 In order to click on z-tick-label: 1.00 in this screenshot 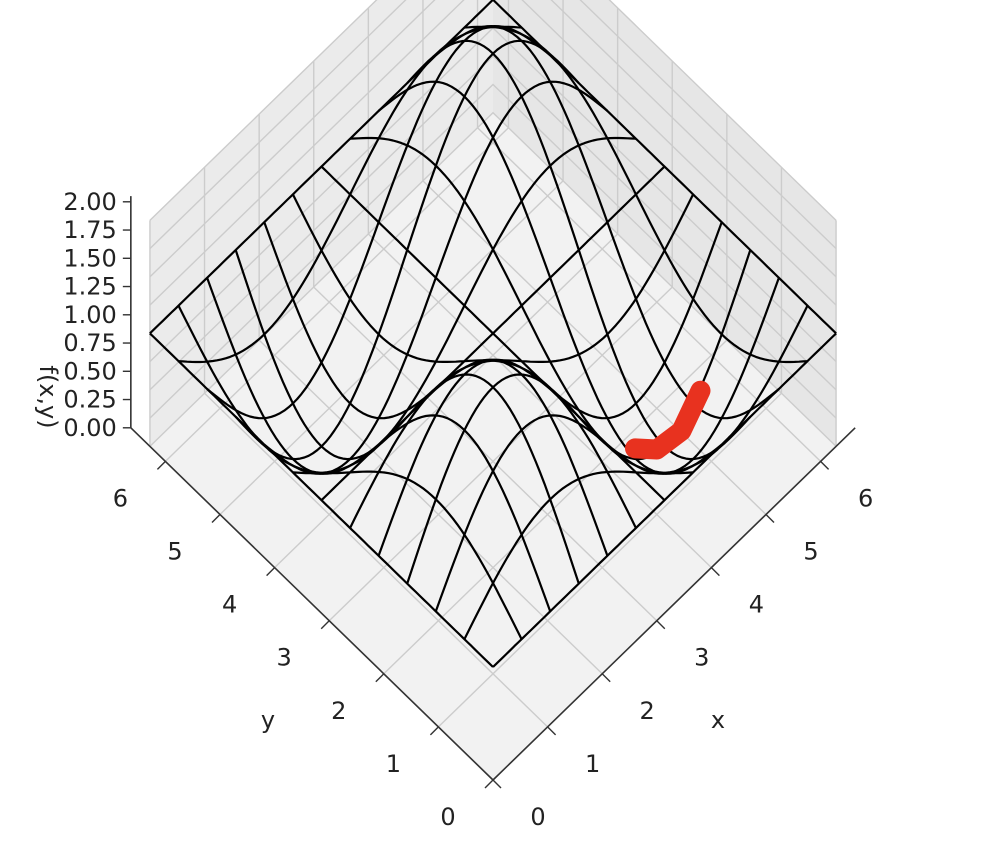, I will do `click(89, 315)`.